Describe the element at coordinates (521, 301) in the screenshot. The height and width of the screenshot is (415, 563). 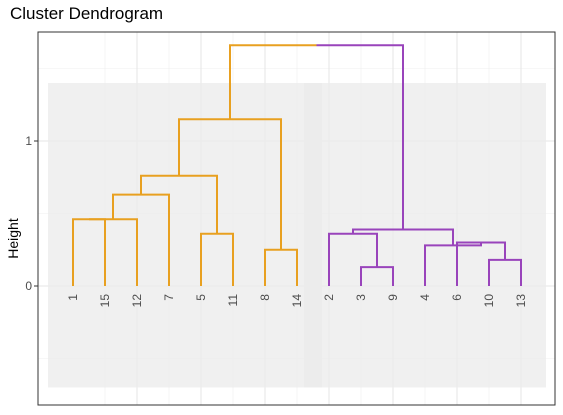
I see `leaf-label: 13` at that location.